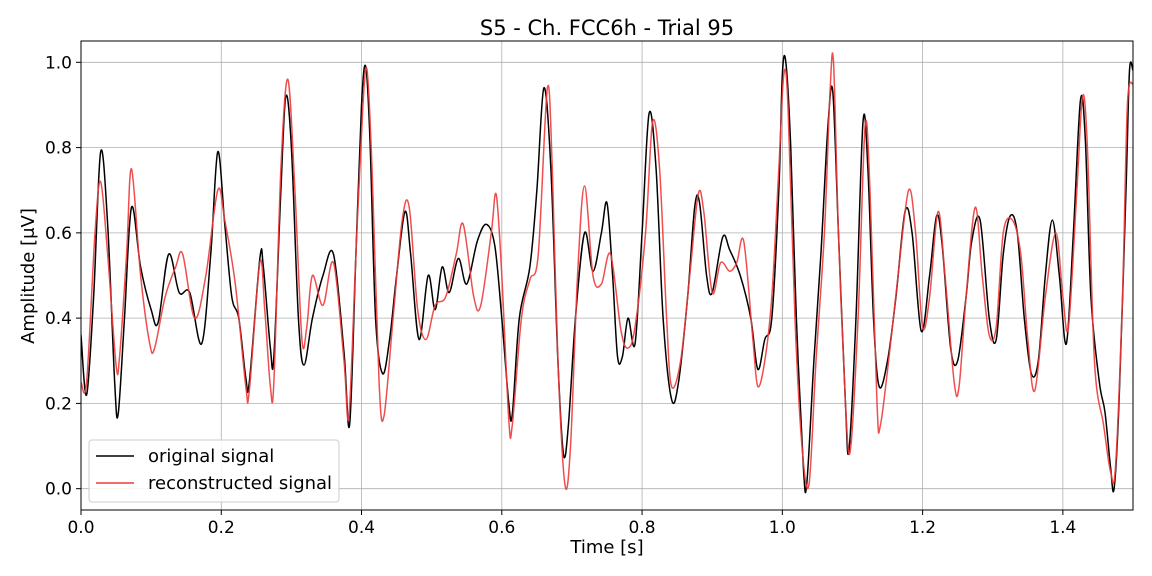 This screenshot has height=576, width=1152. Describe the element at coordinates (211, 456) in the screenshot. I see `legend-label-original: original signal` at that location.